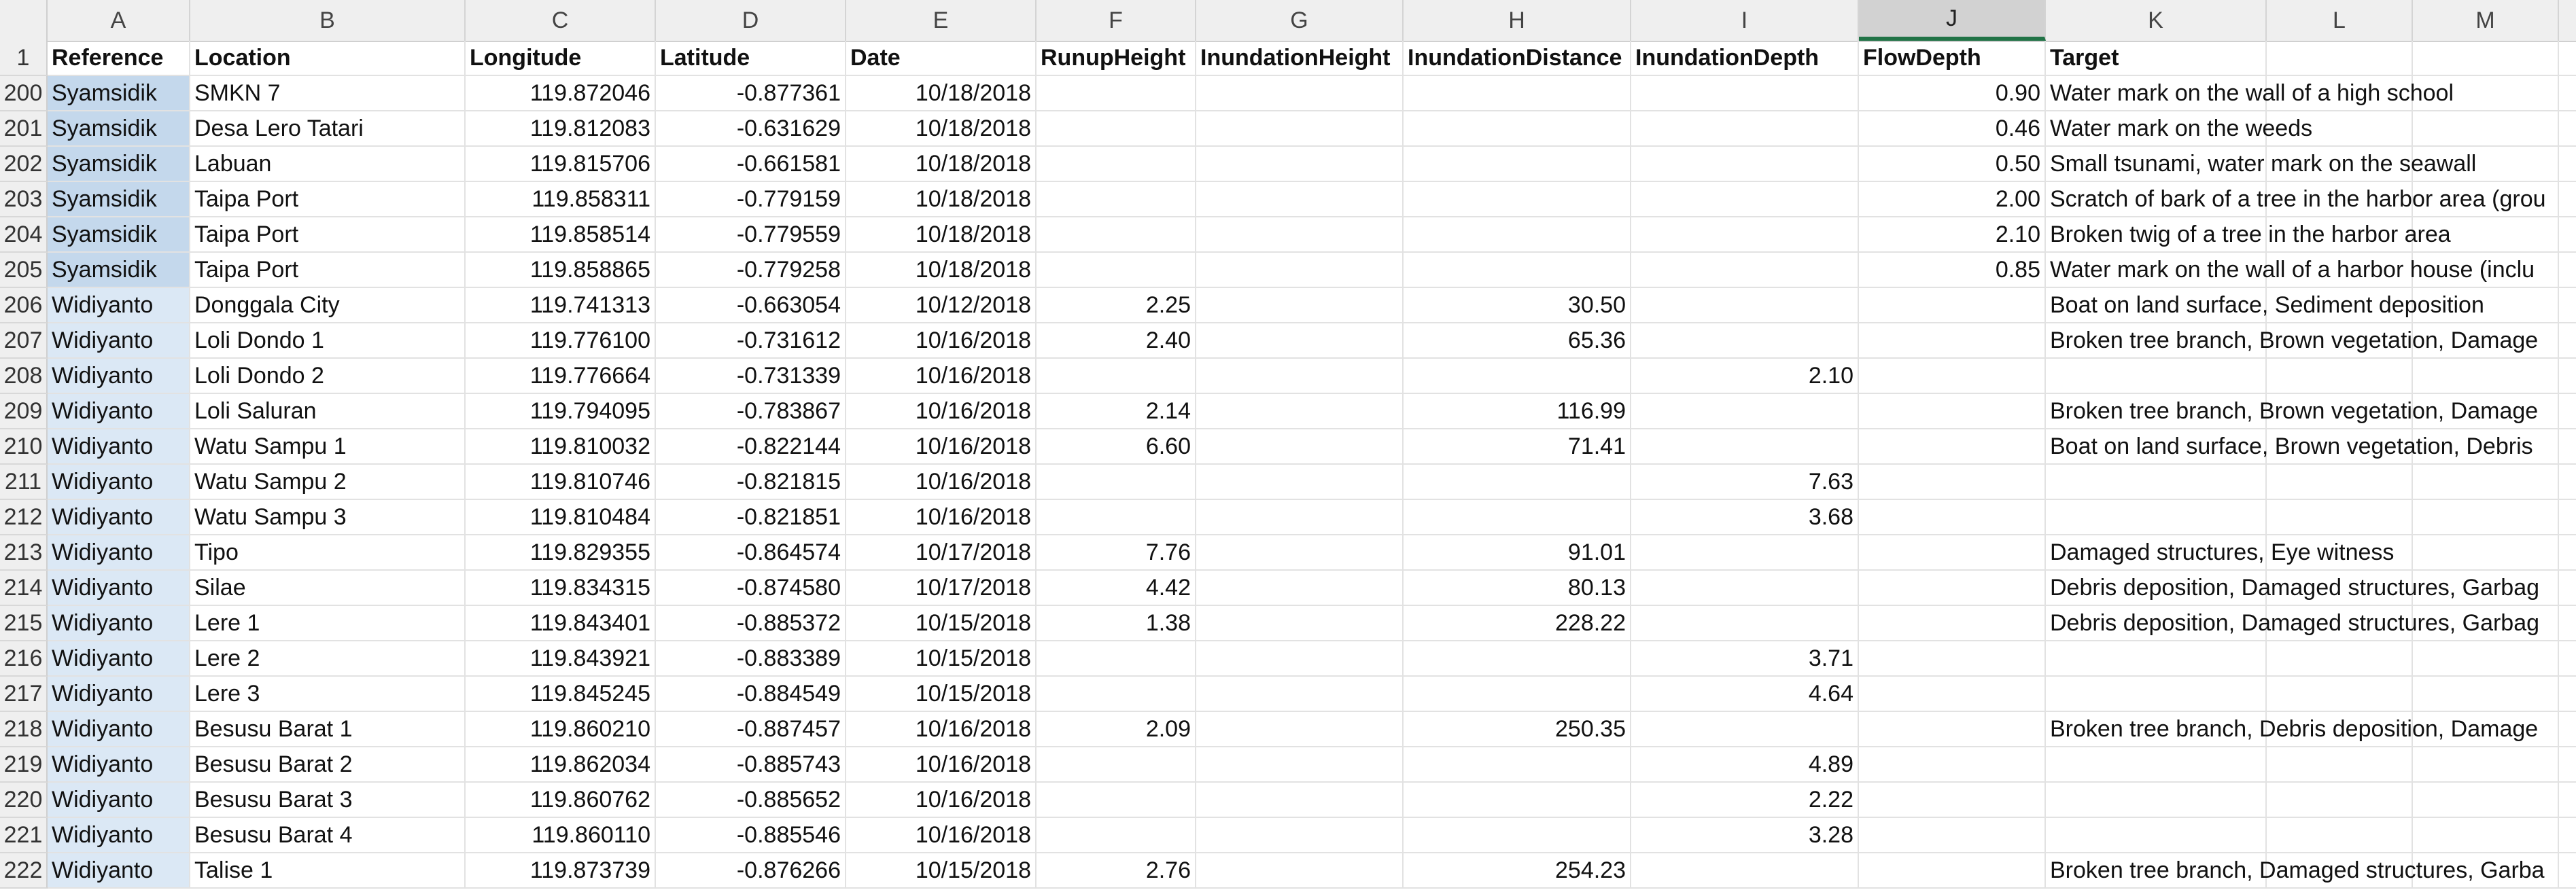 This screenshot has width=2576, height=890. I want to click on cell-b216: Lere 2, so click(328, 659).